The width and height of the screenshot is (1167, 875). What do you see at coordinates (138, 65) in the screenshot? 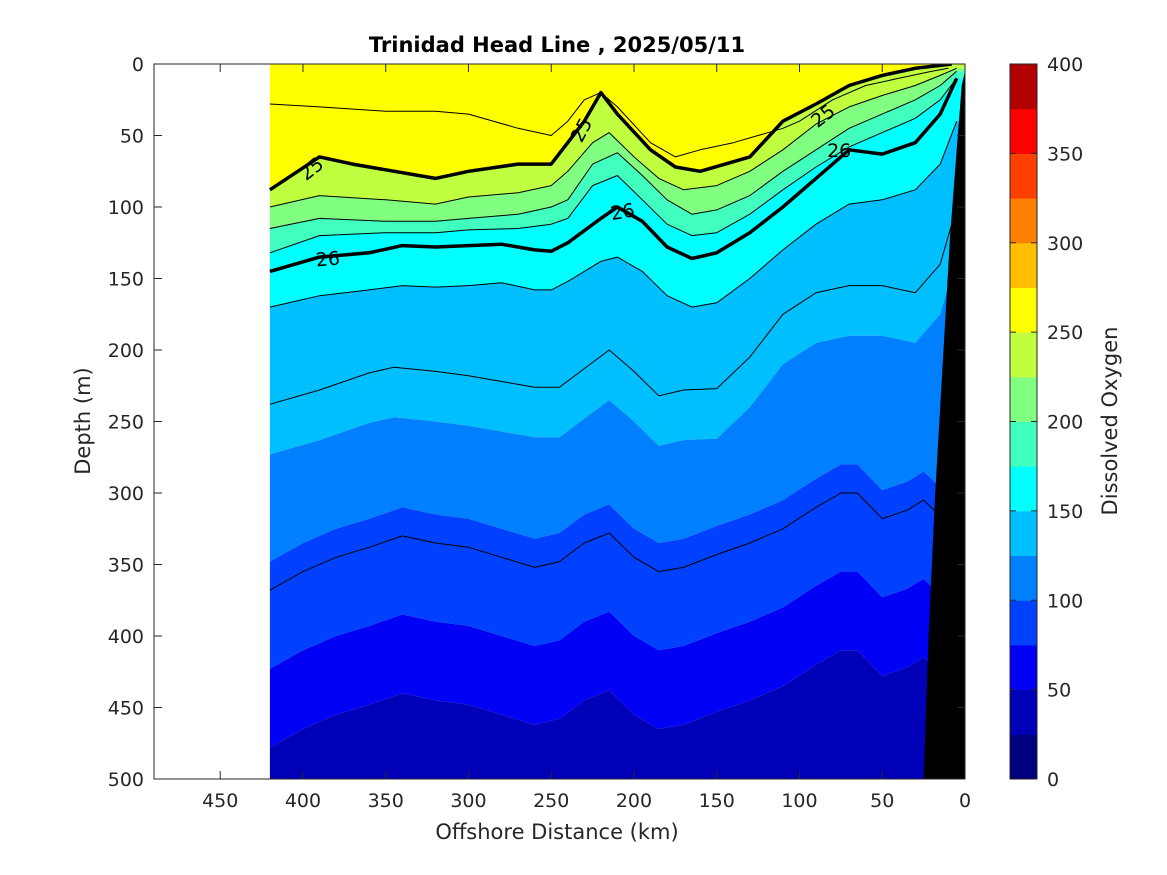
I see `y-tick-label: 0` at bounding box center [138, 65].